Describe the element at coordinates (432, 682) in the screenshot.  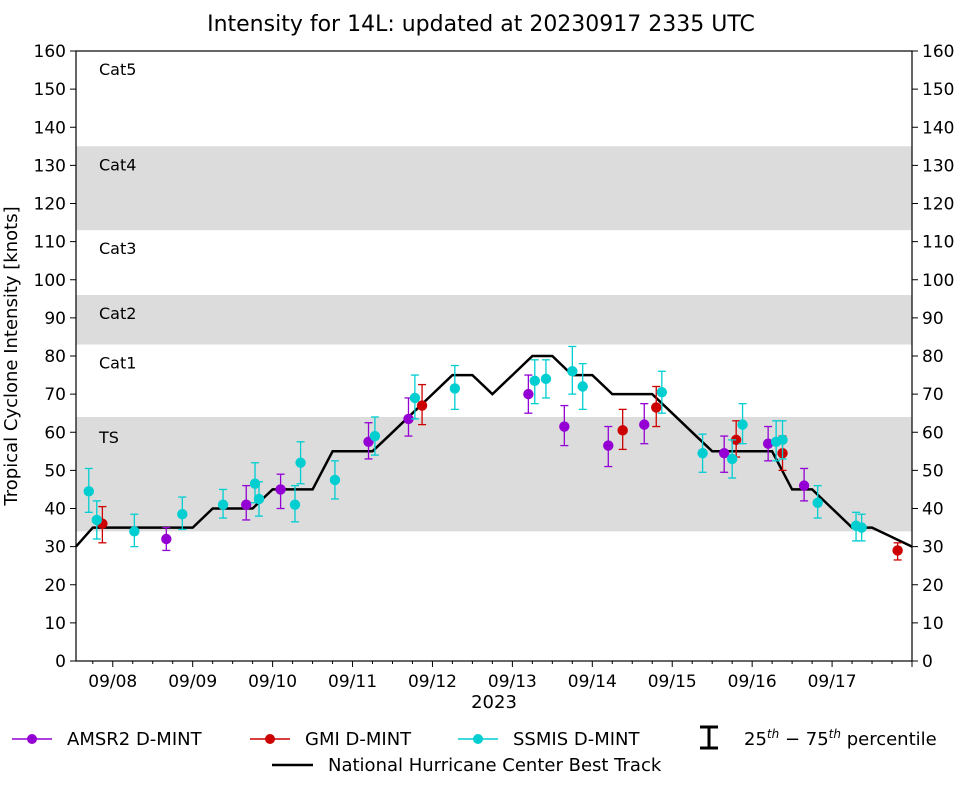
I see `x-tick-label: 09/12` at that location.